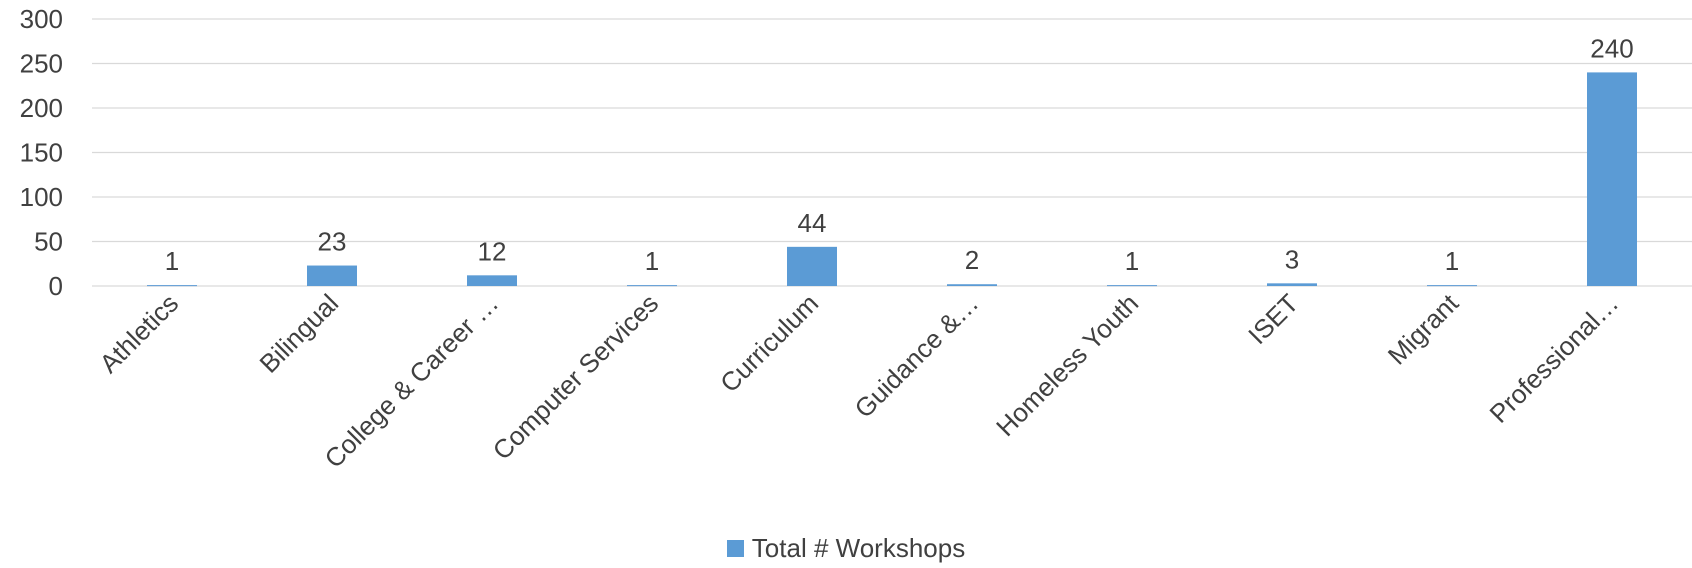  I want to click on y-tick-label: 100, so click(41, 197).